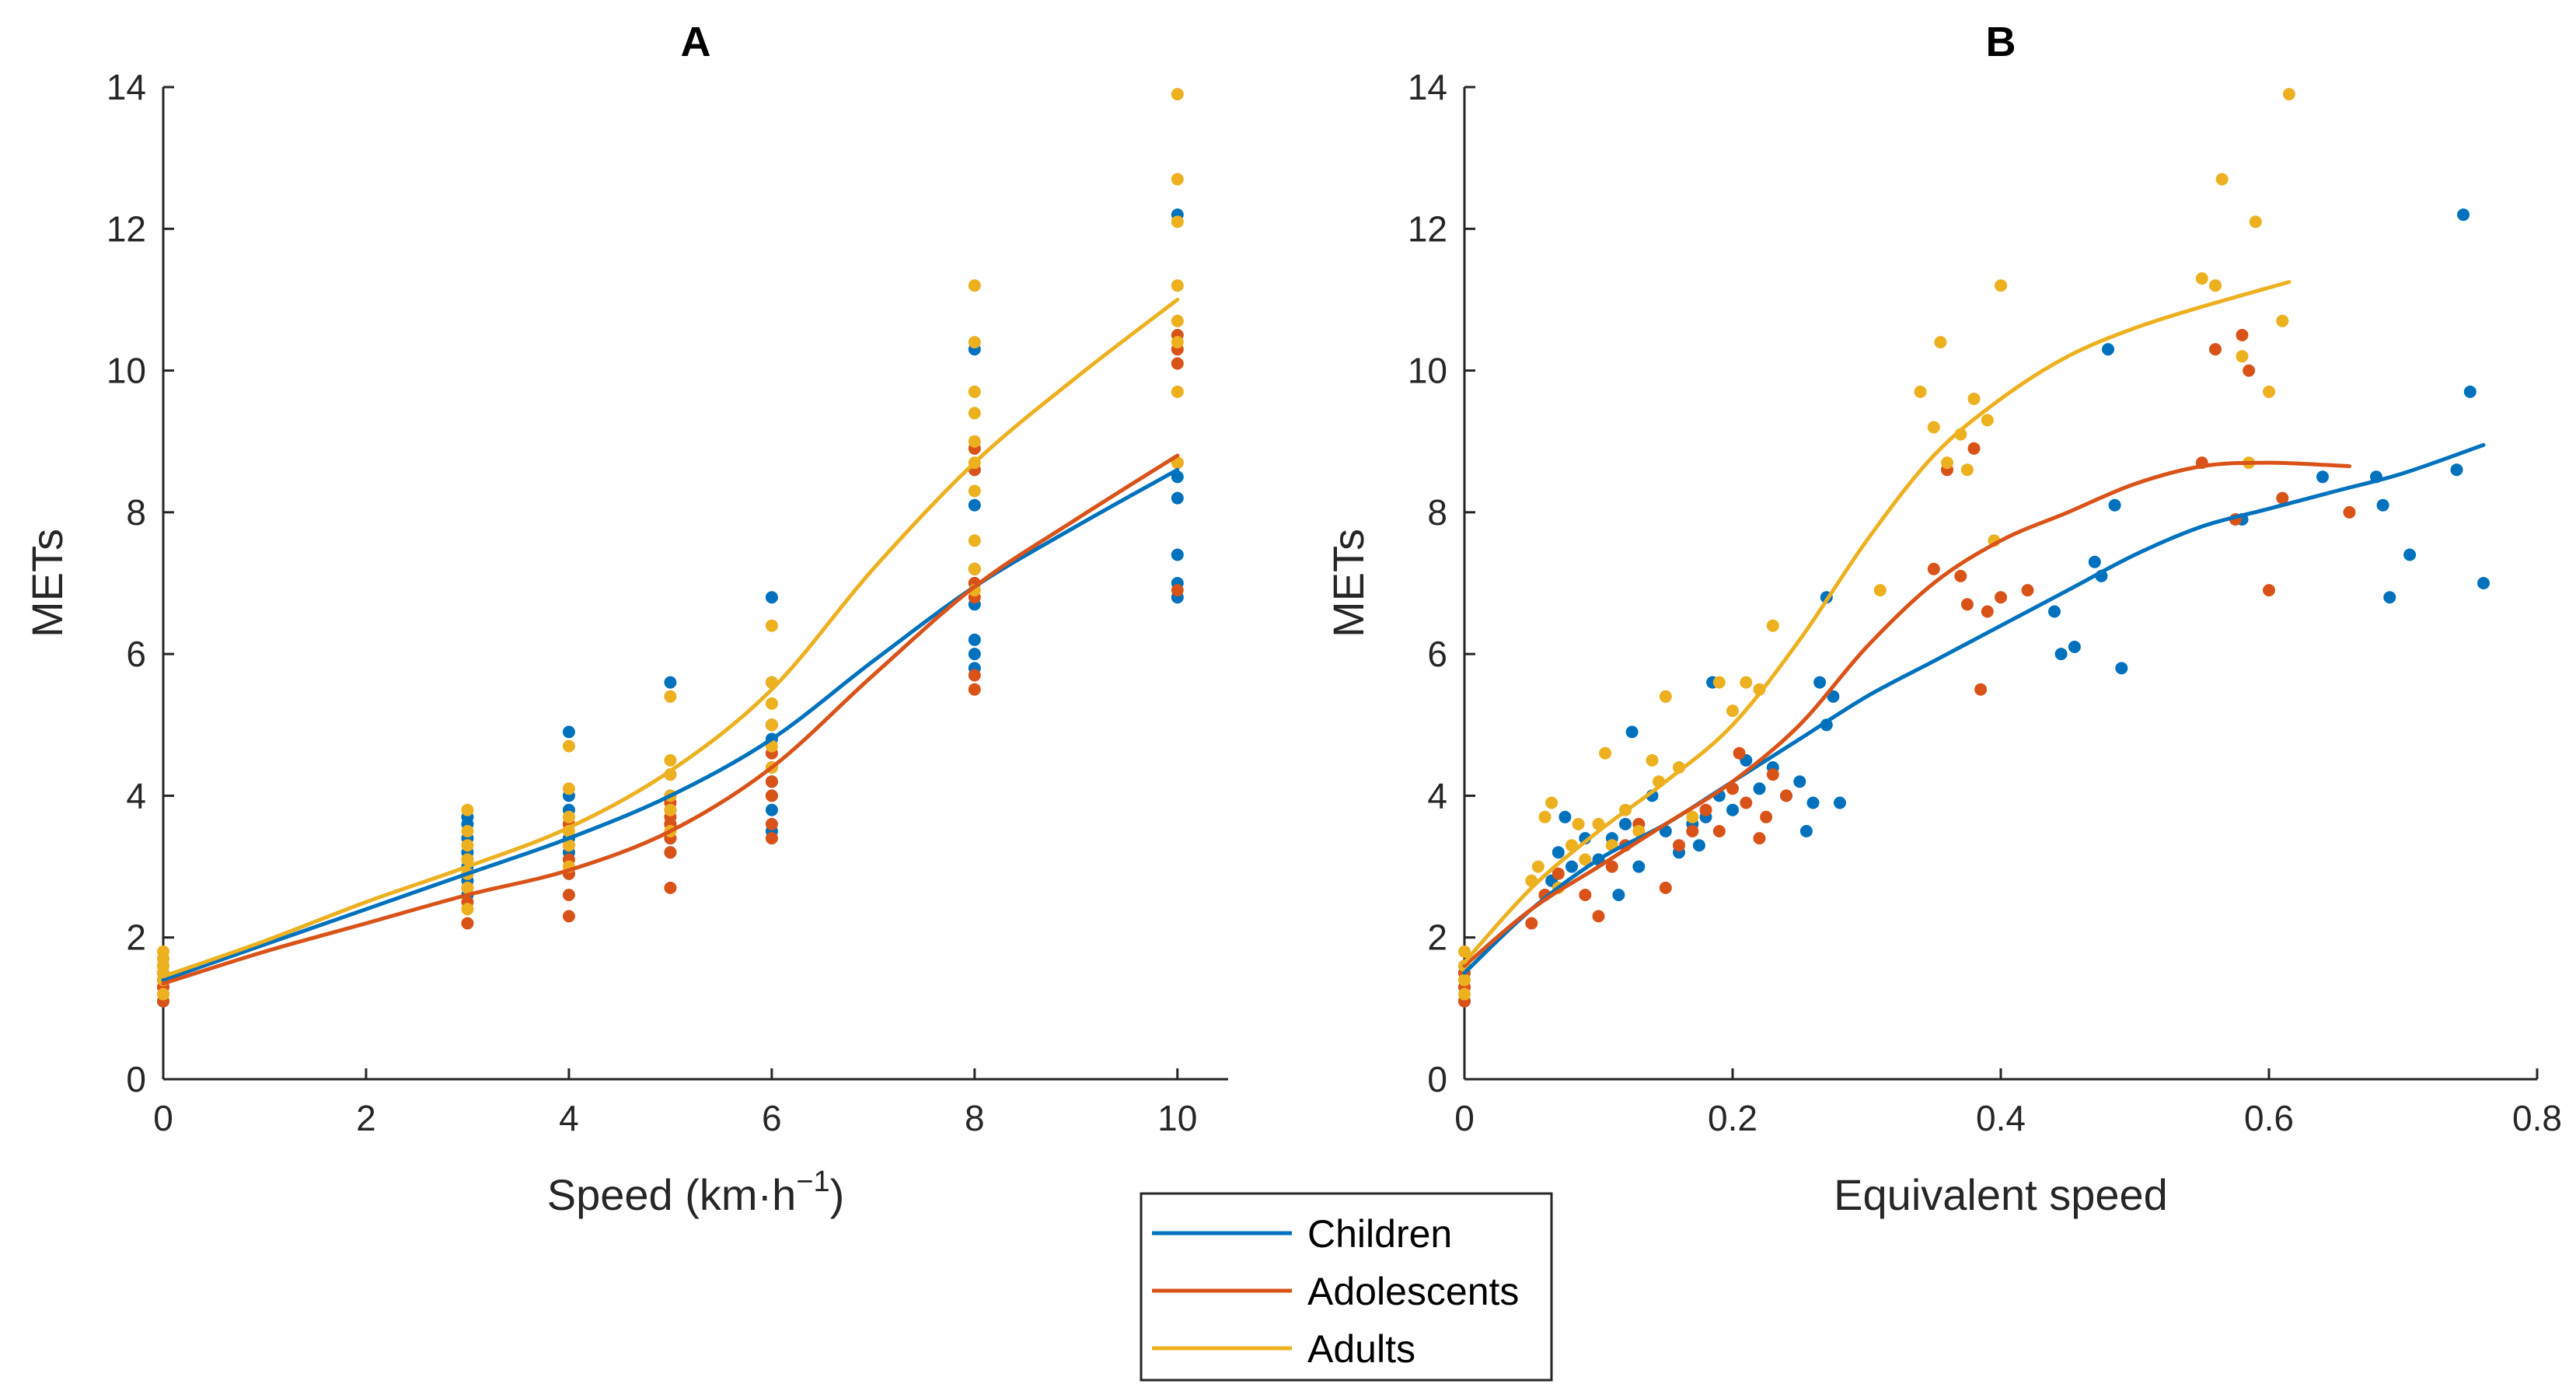 This screenshot has height=1398, width=2576. Describe the element at coordinates (163, 1118) in the screenshot. I see `x-tick-label-a: 0` at that location.